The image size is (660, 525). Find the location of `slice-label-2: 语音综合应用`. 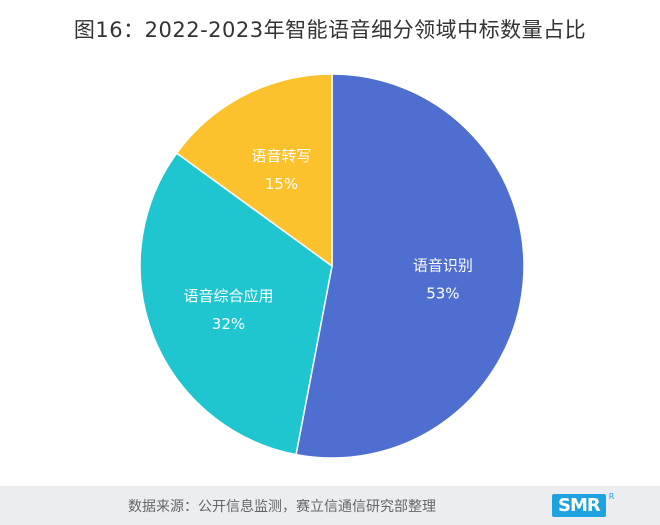

slice-label-2: 语音综合应用 is located at coordinates (228, 296).